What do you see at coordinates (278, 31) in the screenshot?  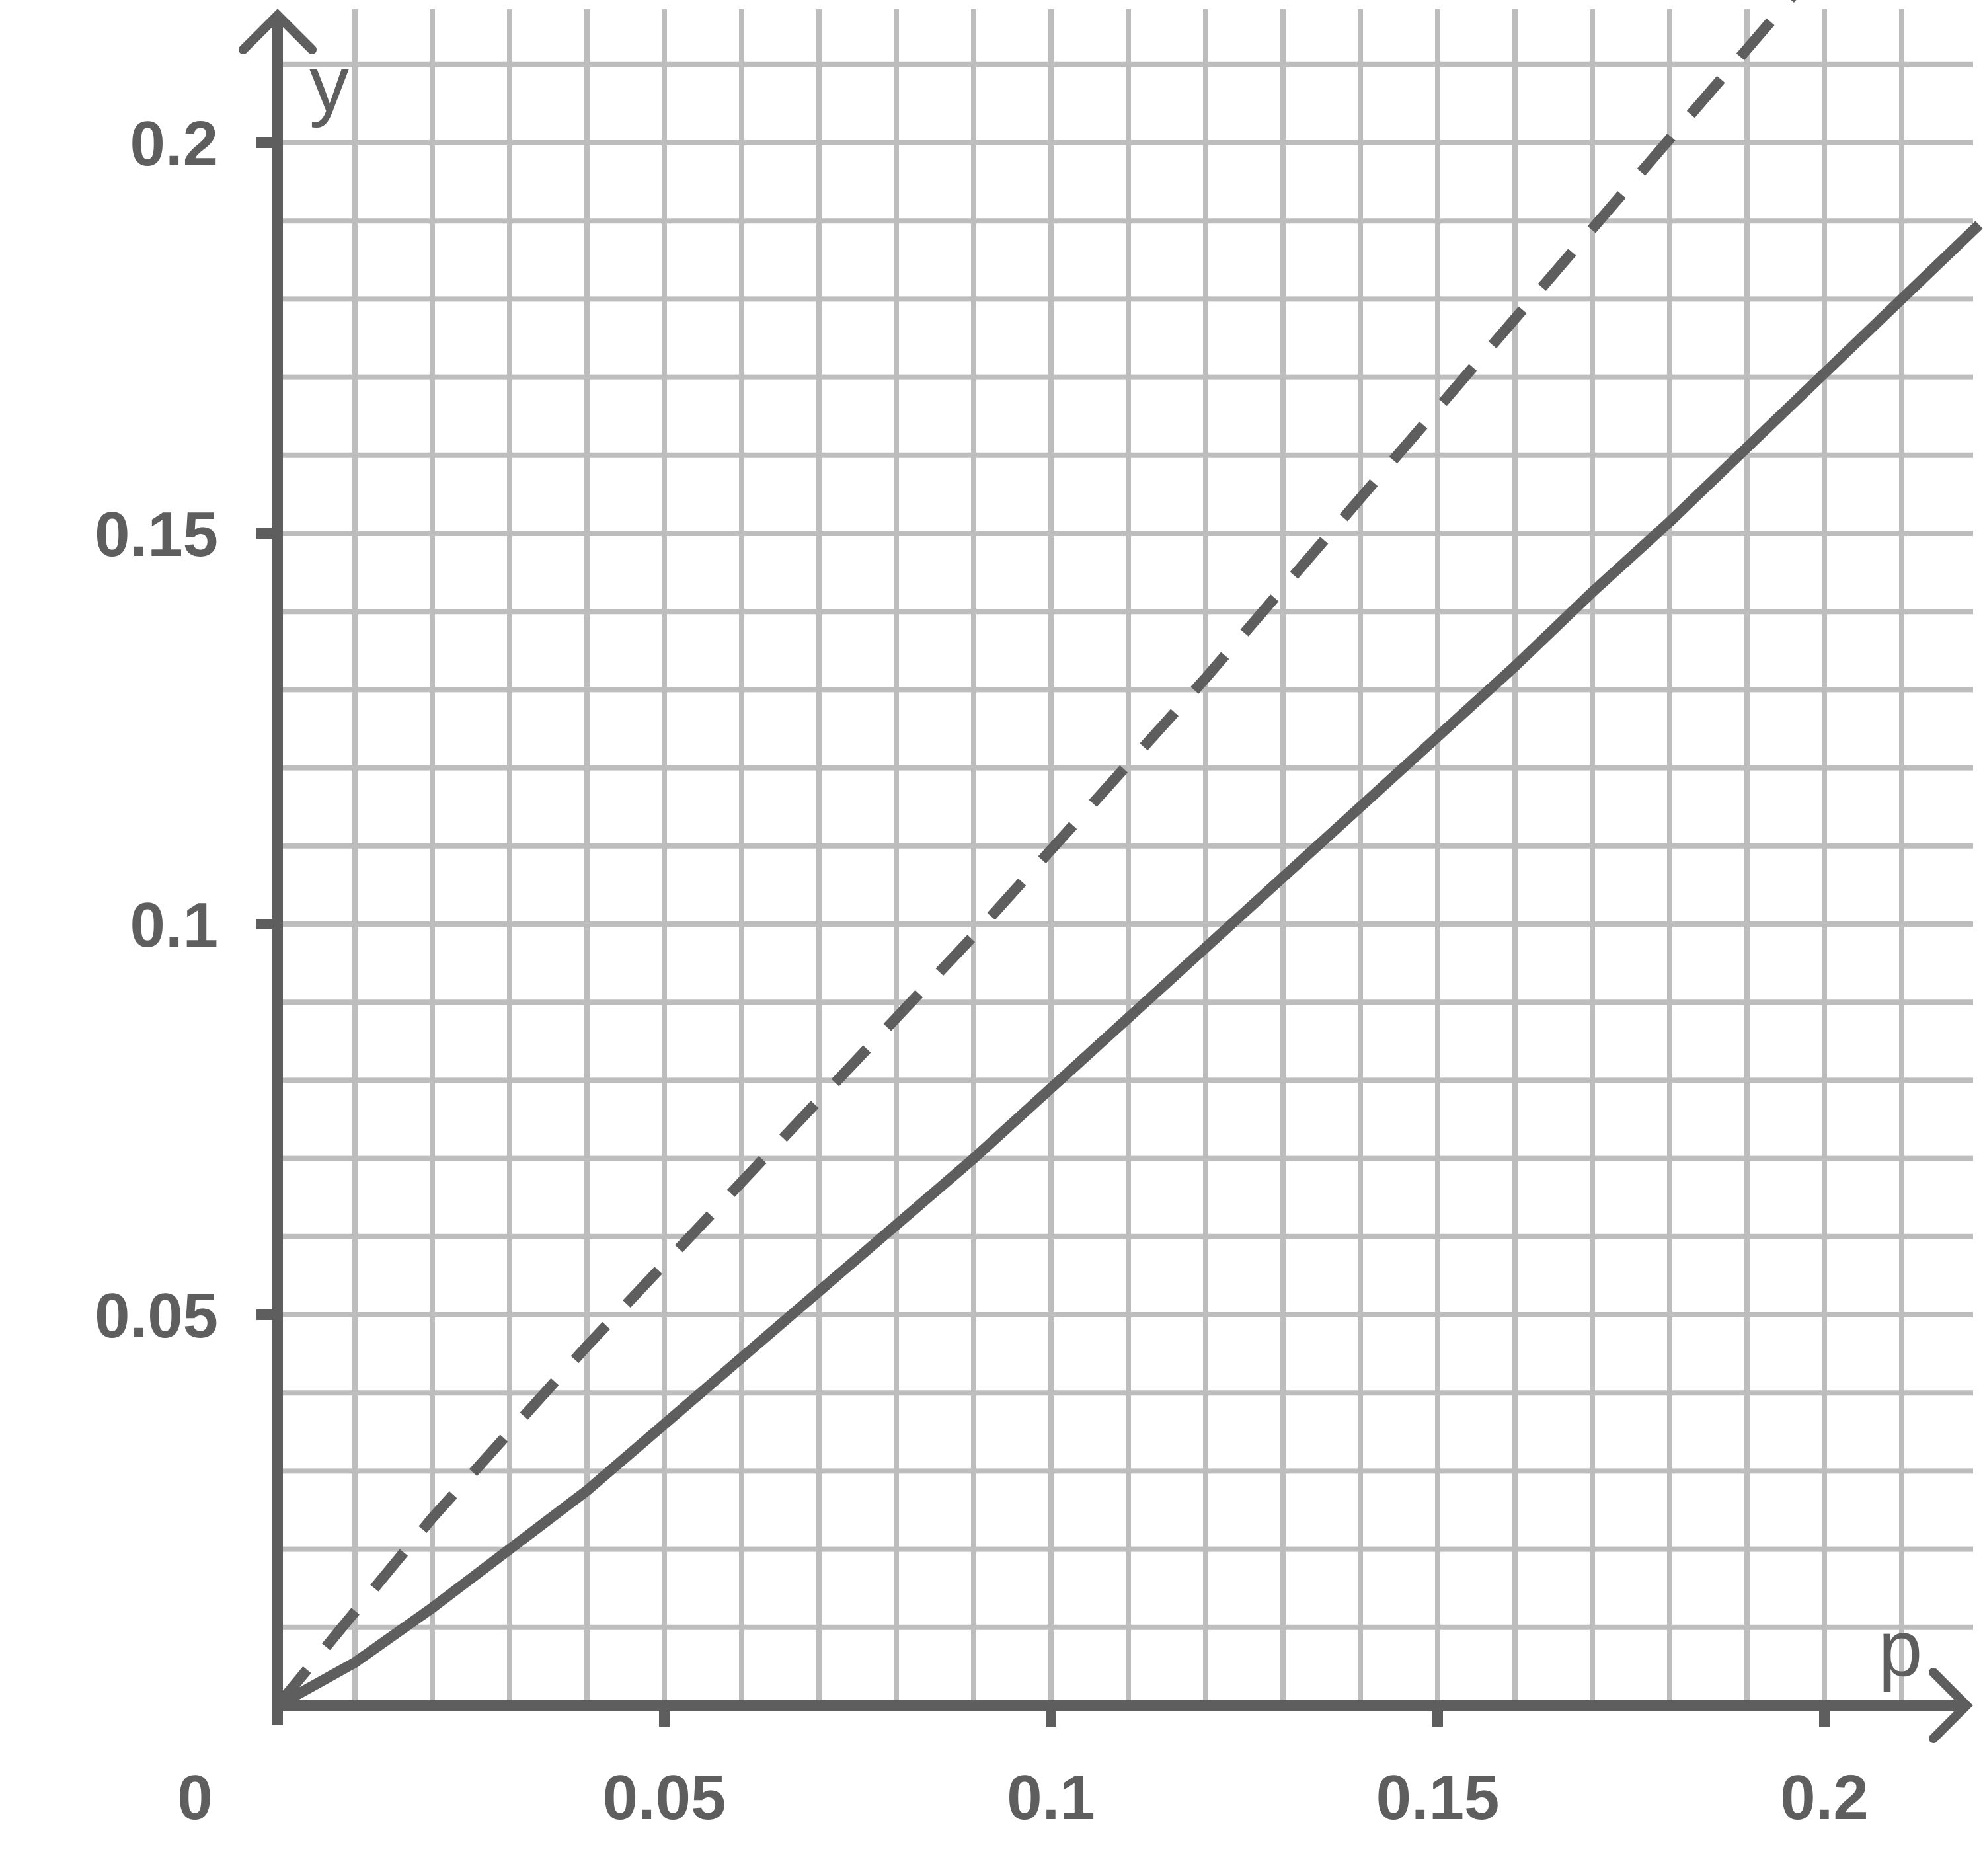 I see `y-axis-arrowhead` at bounding box center [278, 31].